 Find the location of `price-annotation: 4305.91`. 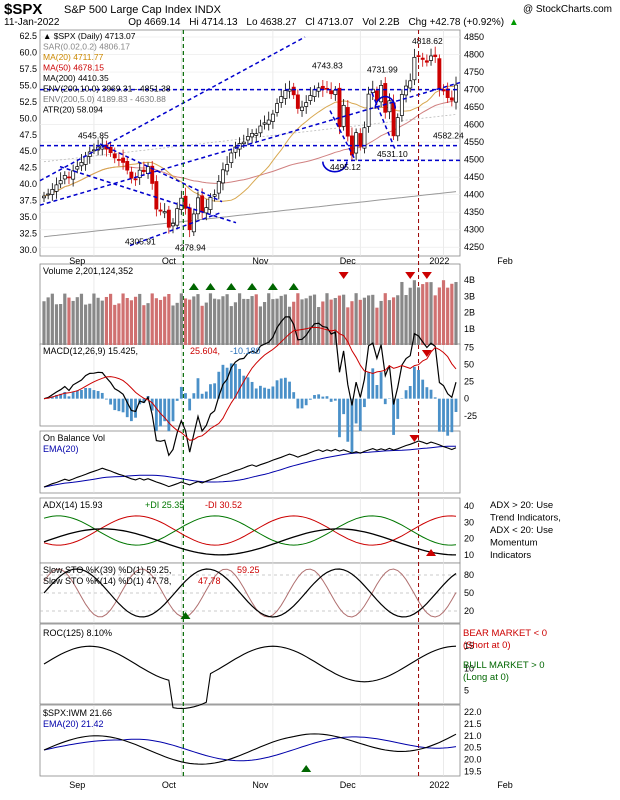

price-annotation: 4305.91 is located at coordinates (140, 241).